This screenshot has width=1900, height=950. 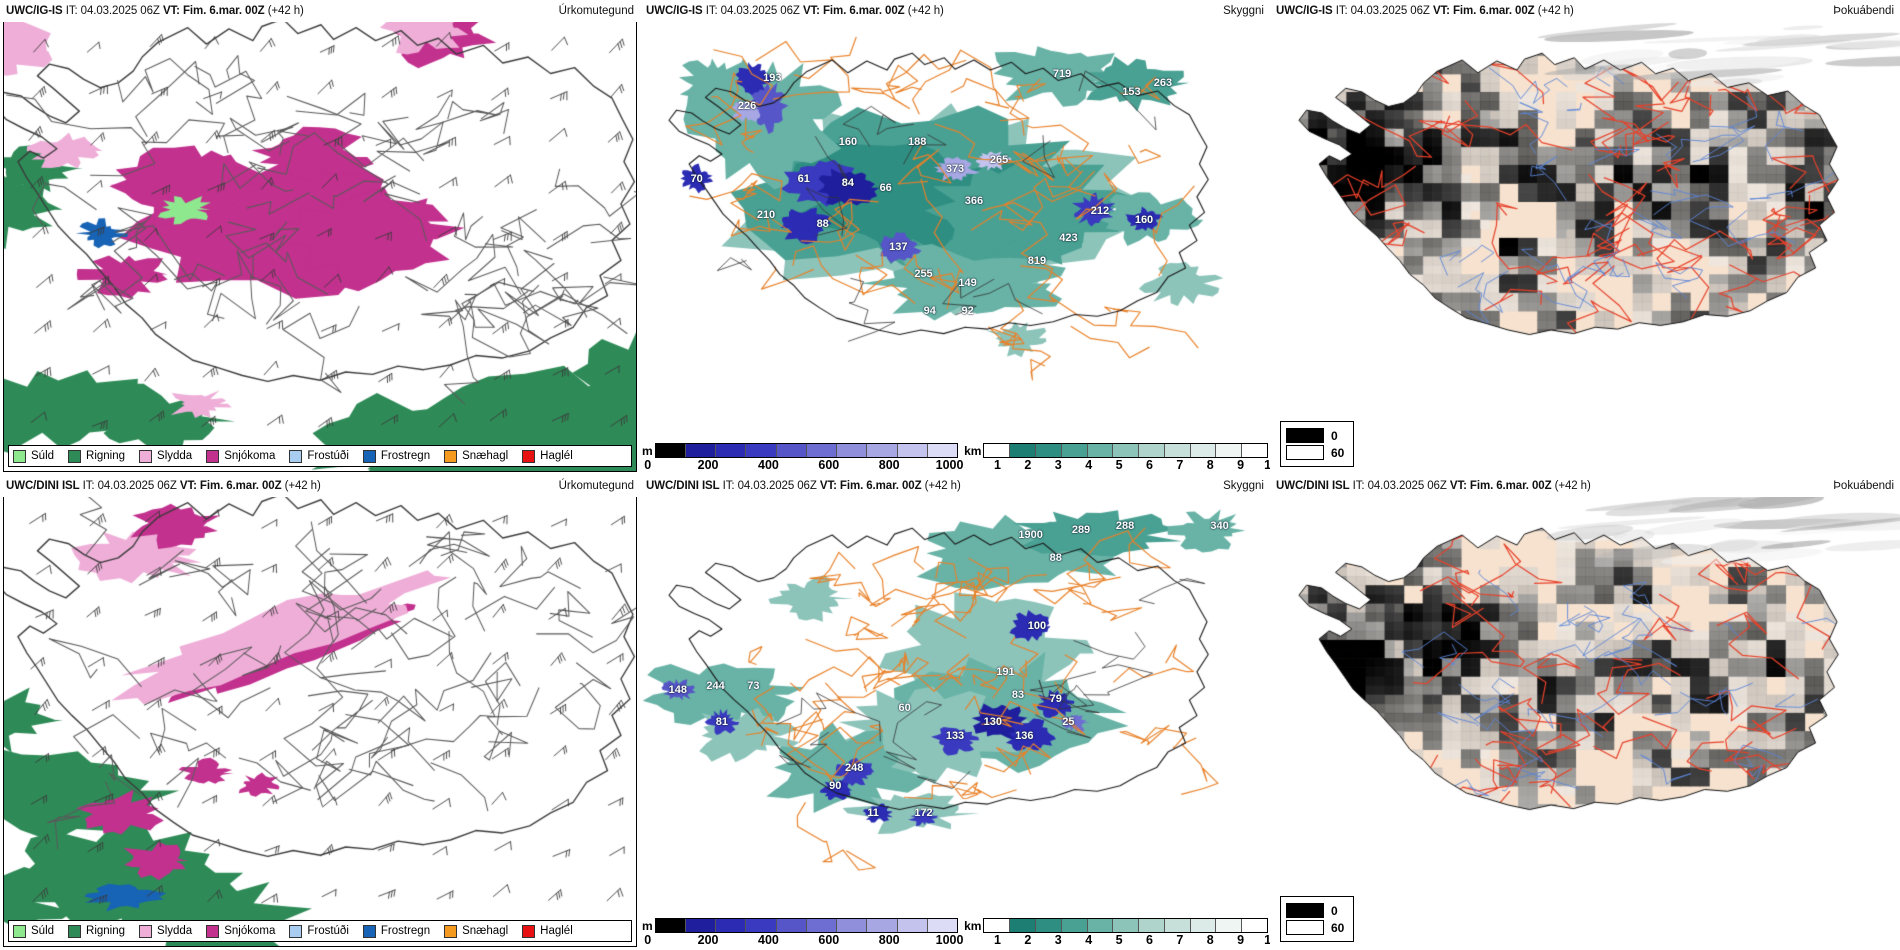 What do you see at coordinates (753, 685) in the screenshot?
I see `visibility-value-label: 73` at bounding box center [753, 685].